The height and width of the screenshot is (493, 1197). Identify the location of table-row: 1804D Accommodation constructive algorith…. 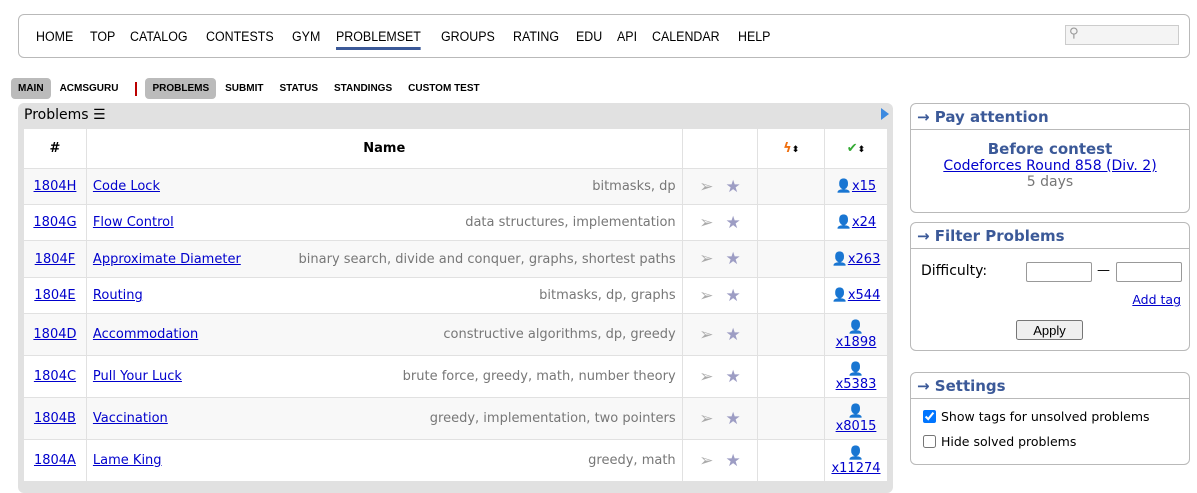
(456, 334).